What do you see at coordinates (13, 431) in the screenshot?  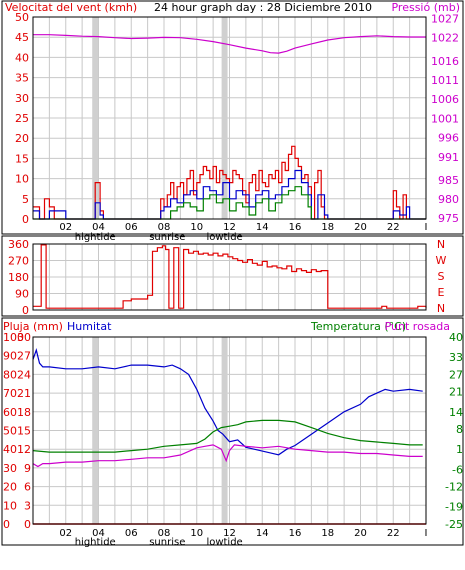 I see `humidity-ticks: 0 10 20 30 40 50 60 70 80 90 100` at bounding box center [13, 431].